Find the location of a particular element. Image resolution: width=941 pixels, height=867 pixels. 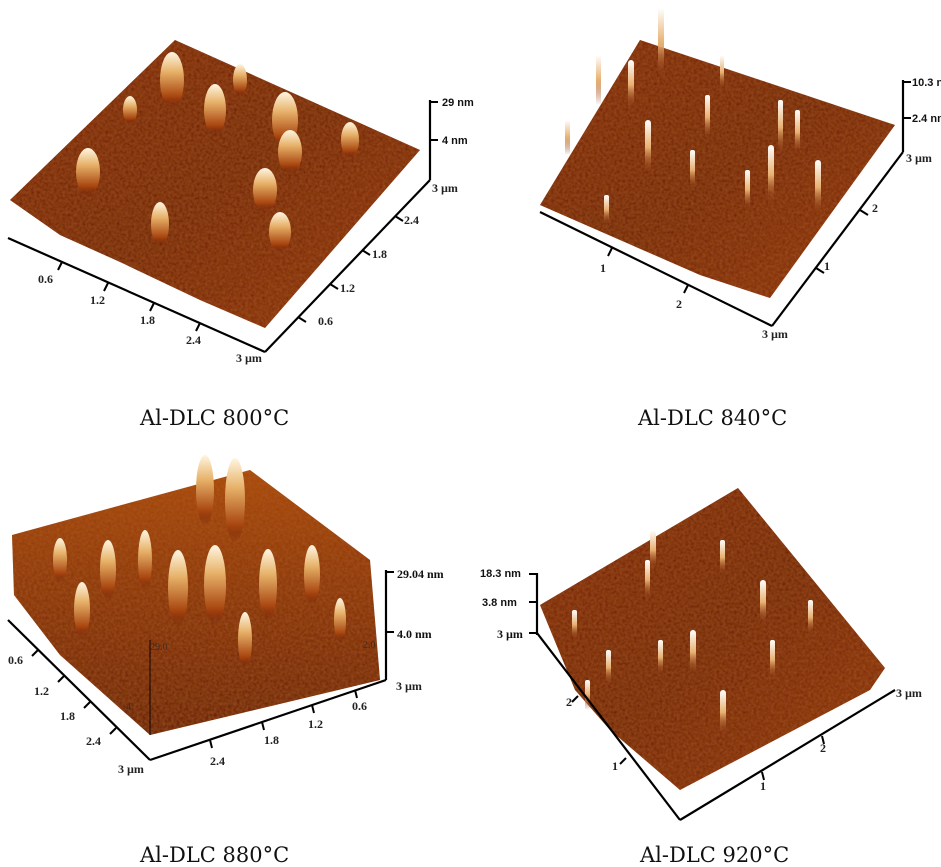

caption-880: Al-DLC 880°C is located at coordinates (214, 855).